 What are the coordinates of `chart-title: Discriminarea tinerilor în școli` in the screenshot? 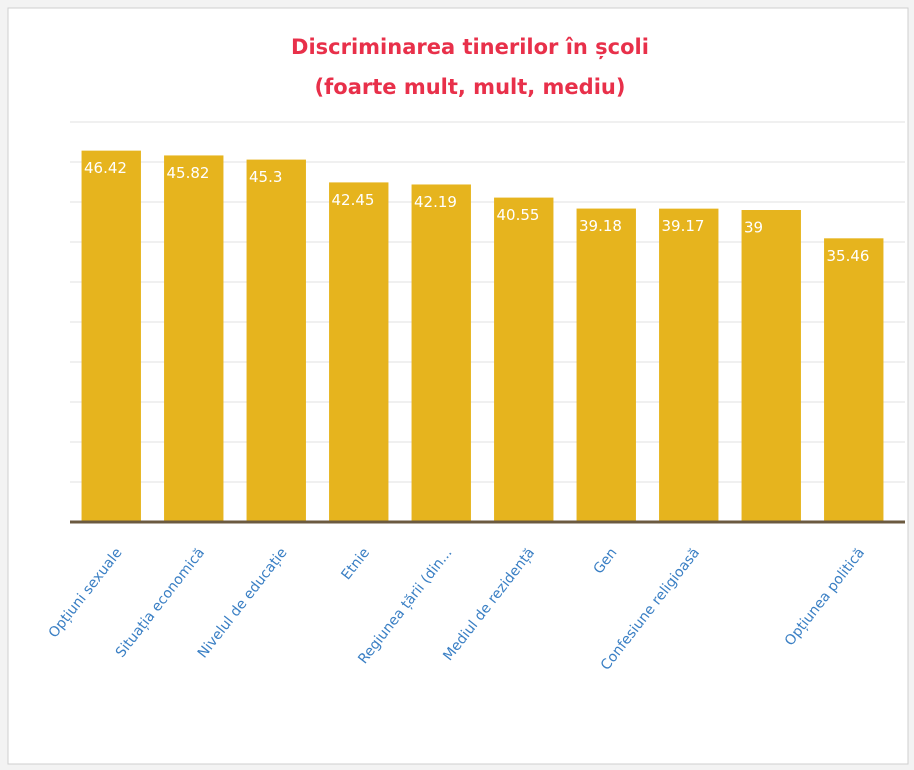 It's located at (470, 47).